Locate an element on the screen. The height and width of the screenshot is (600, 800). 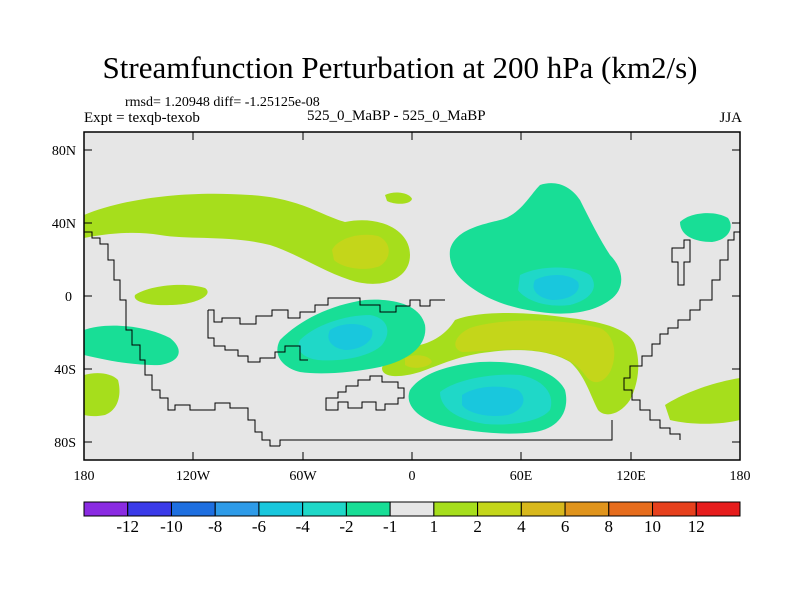
experiment-label: Expt = texqb-texob is located at coordinates (142, 118).